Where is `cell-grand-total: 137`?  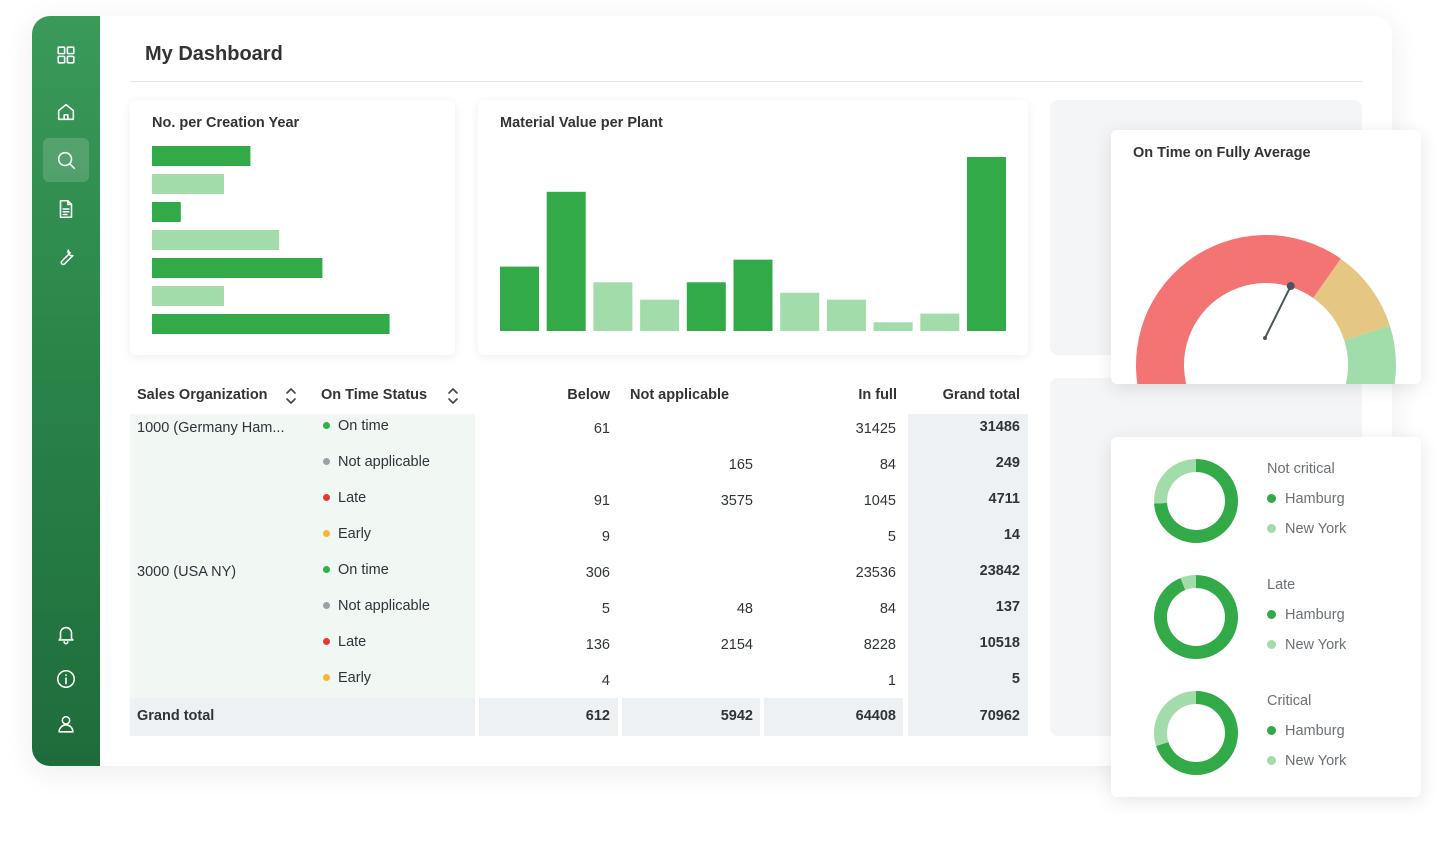 cell-grand-total: 137 is located at coordinates (1007, 607).